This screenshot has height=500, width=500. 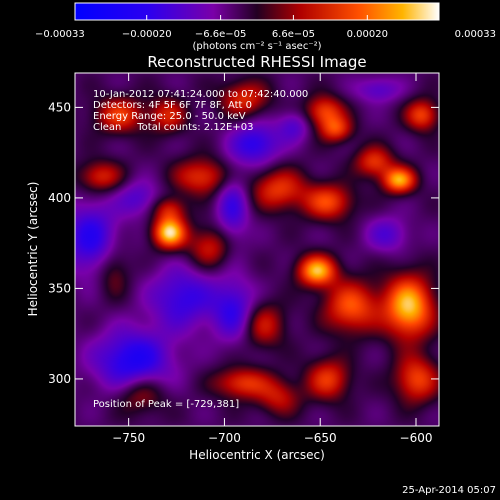 What do you see at coordinates (166, 404) in the screenshot?
I see `peak-position-label: Position of Peak = [-729,381]` at bounding box center [166, 404].